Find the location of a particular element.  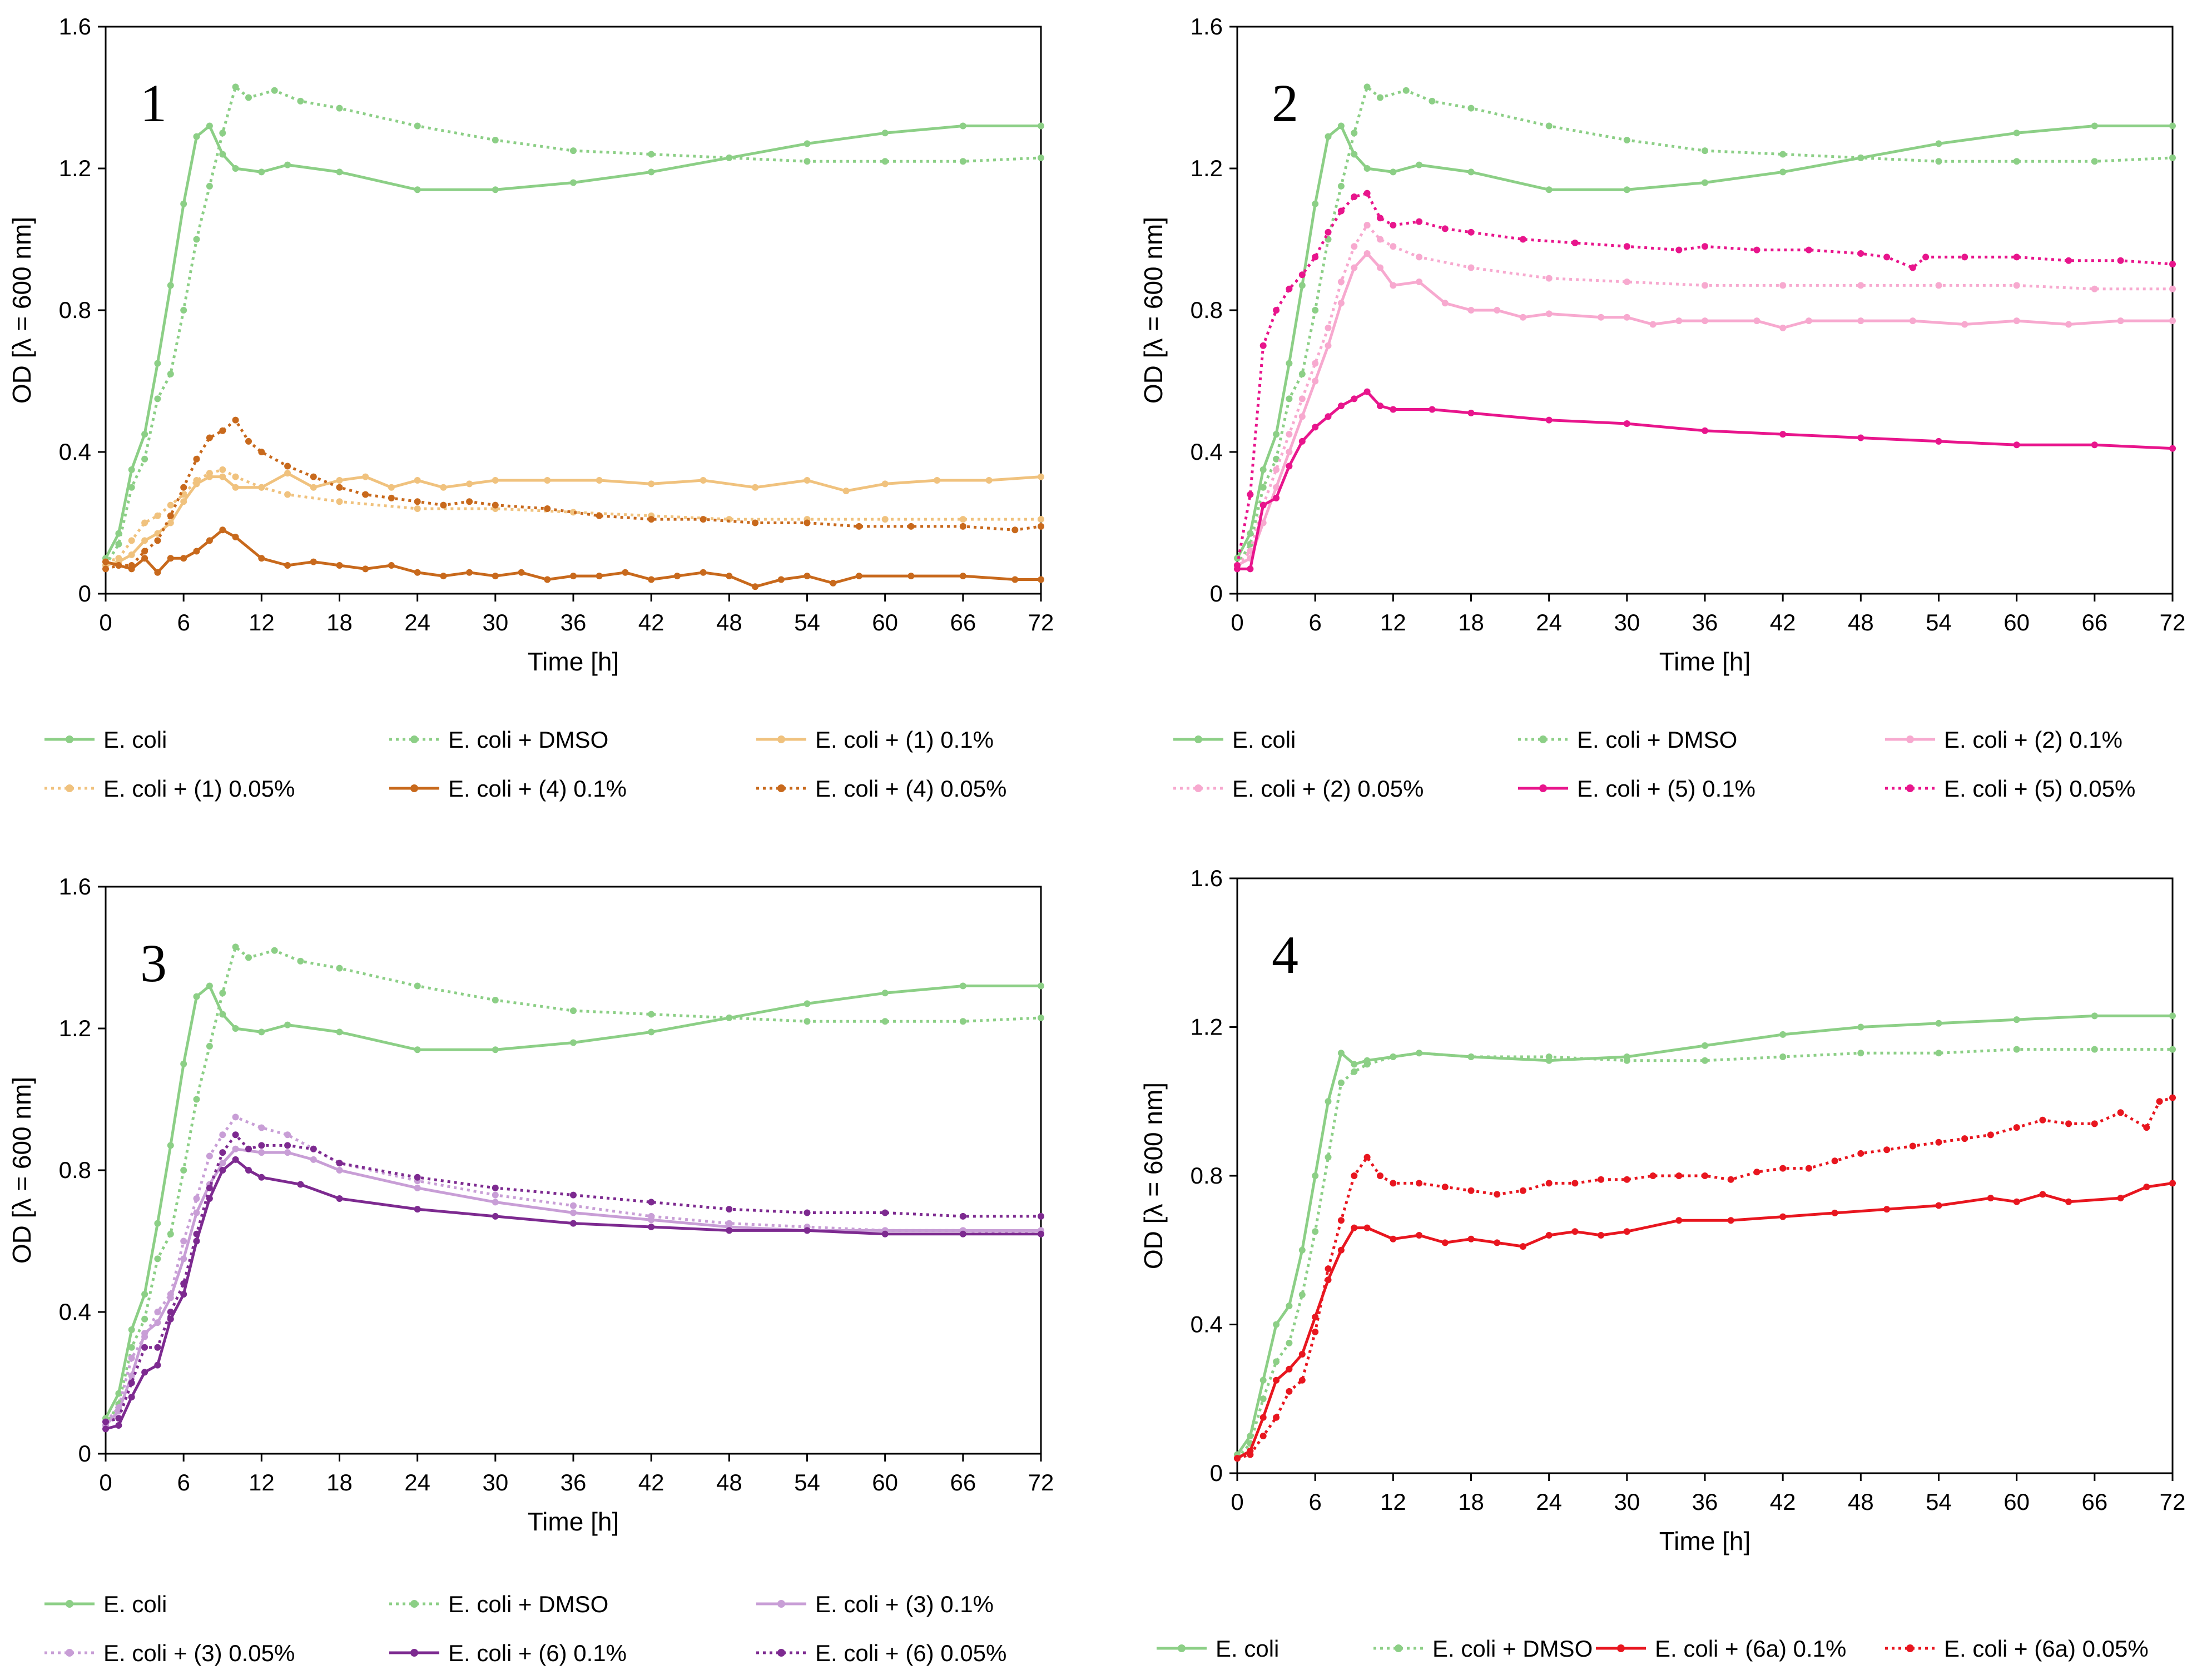

x-tick-label: 12 is located at coordinates (1393, 1502).